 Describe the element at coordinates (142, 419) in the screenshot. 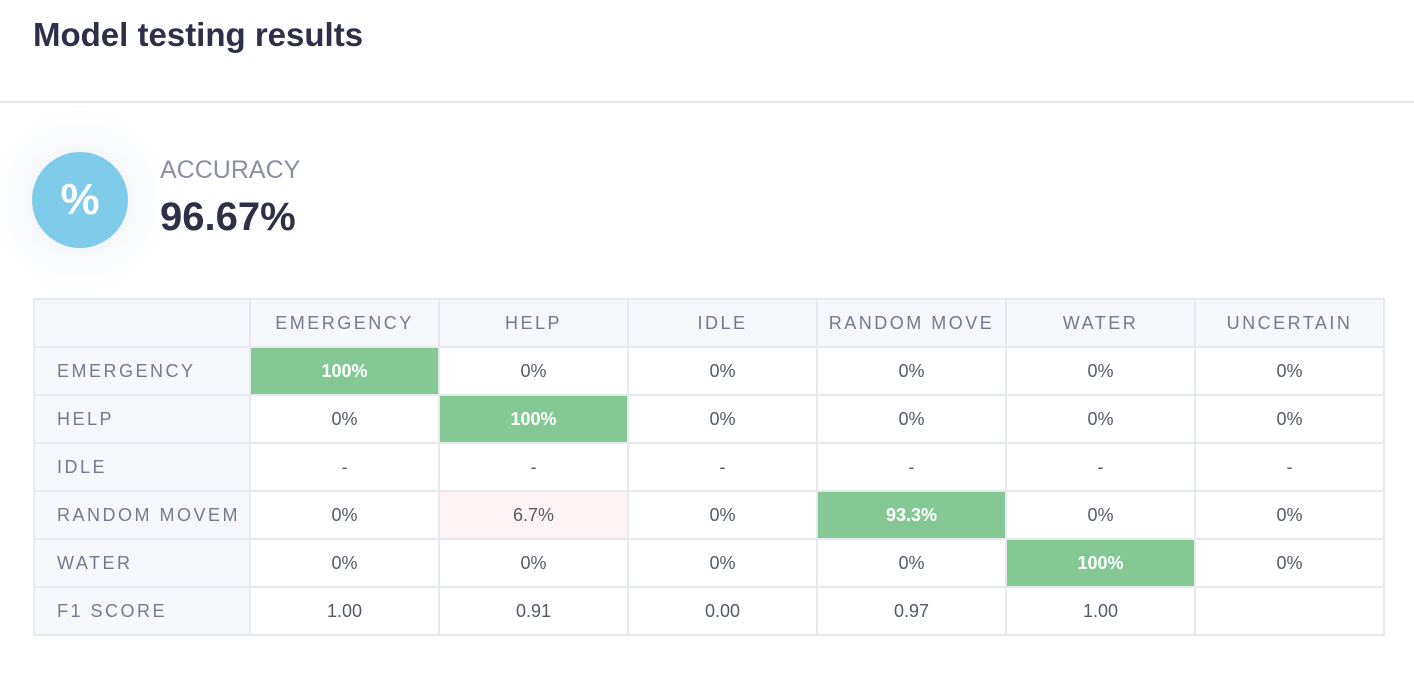

I see `row-header: HELP` at that location.